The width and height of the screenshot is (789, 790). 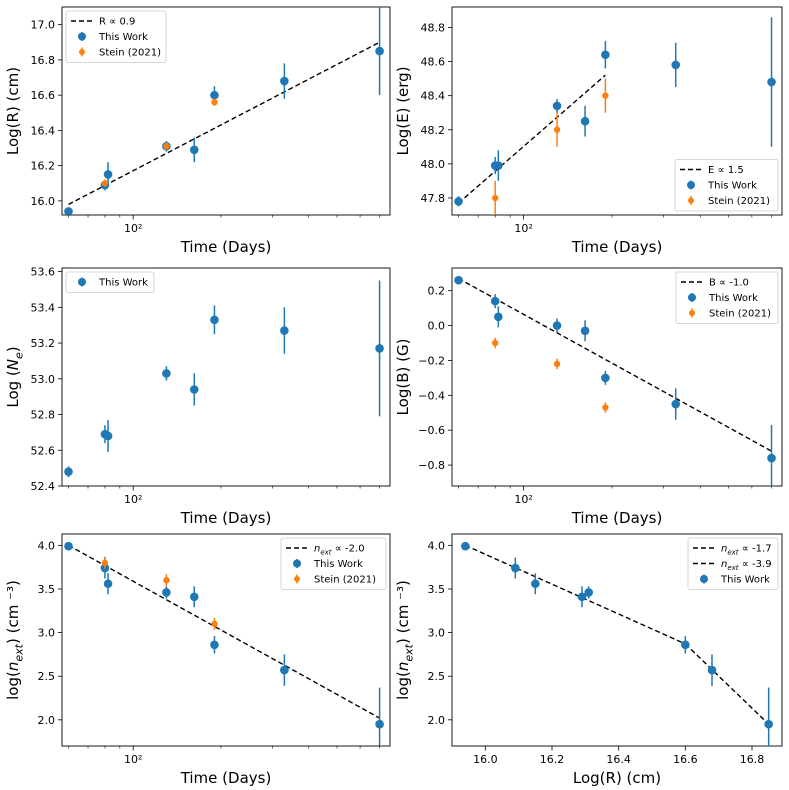 I want to click on y-tick-label: 48.2, so click(x=433, y=130).